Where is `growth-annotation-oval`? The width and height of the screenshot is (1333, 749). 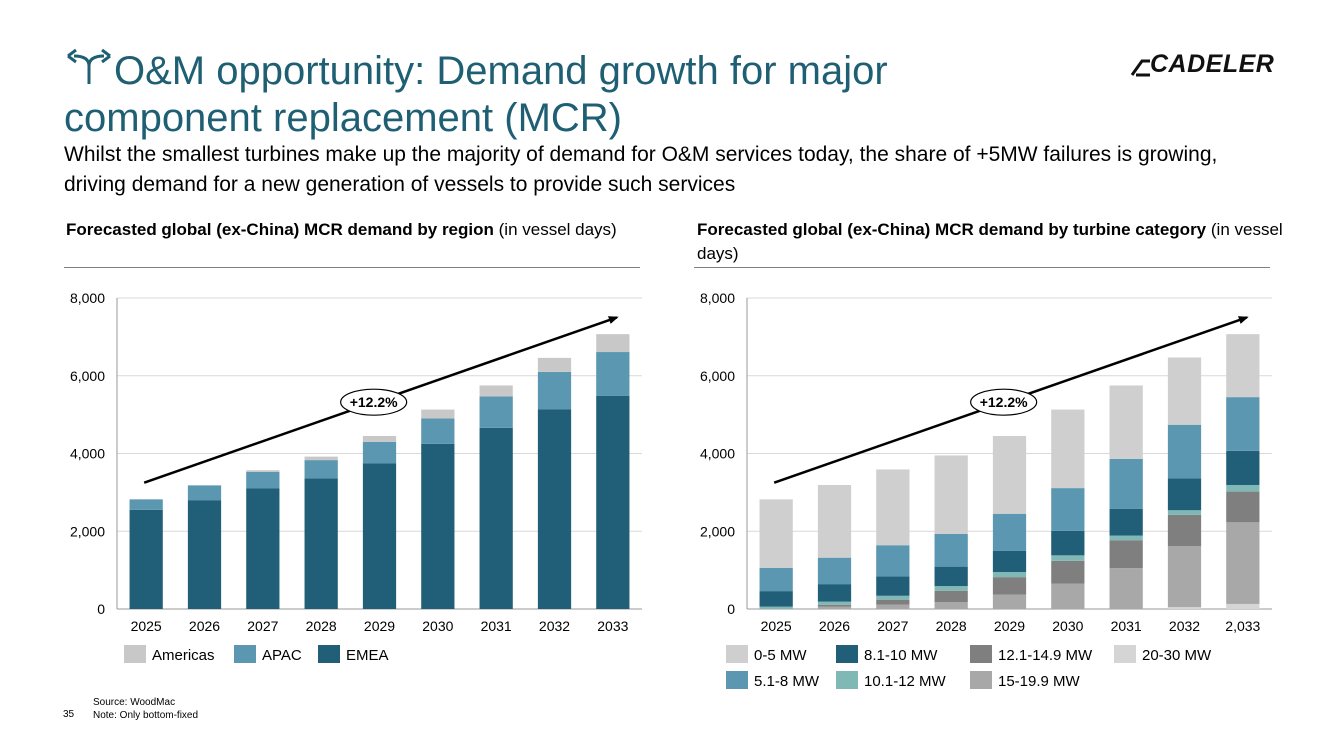 growth-annotation-oval is located at coordinates (1004, 402).